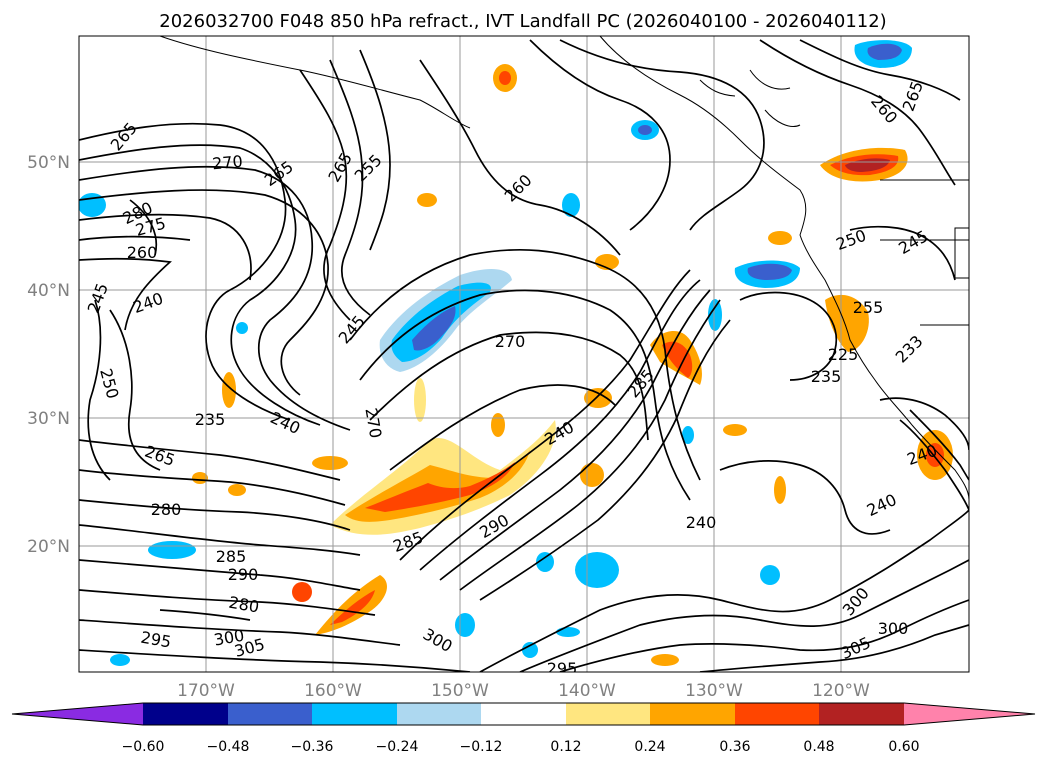  Describe the element at coordinates (48, 291) in the screenshot. I see `lat-tick-label: 40°N` at that location.